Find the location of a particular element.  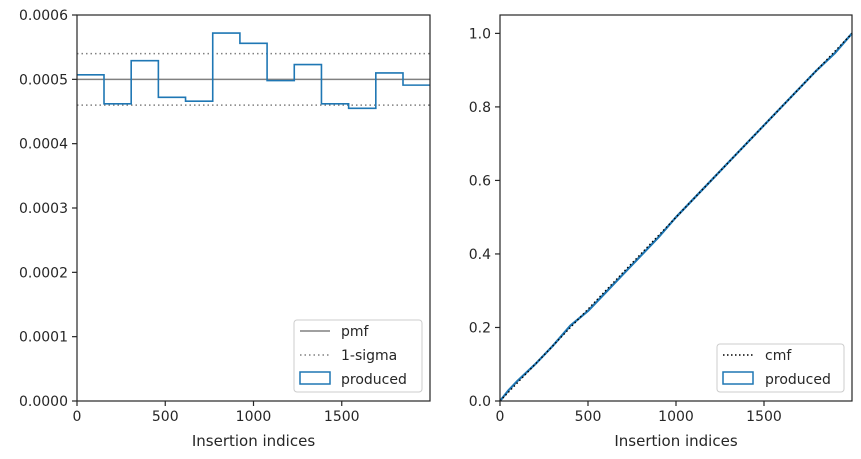

left-ytick-label: 0.0000 is located at coordinates (43, 402).